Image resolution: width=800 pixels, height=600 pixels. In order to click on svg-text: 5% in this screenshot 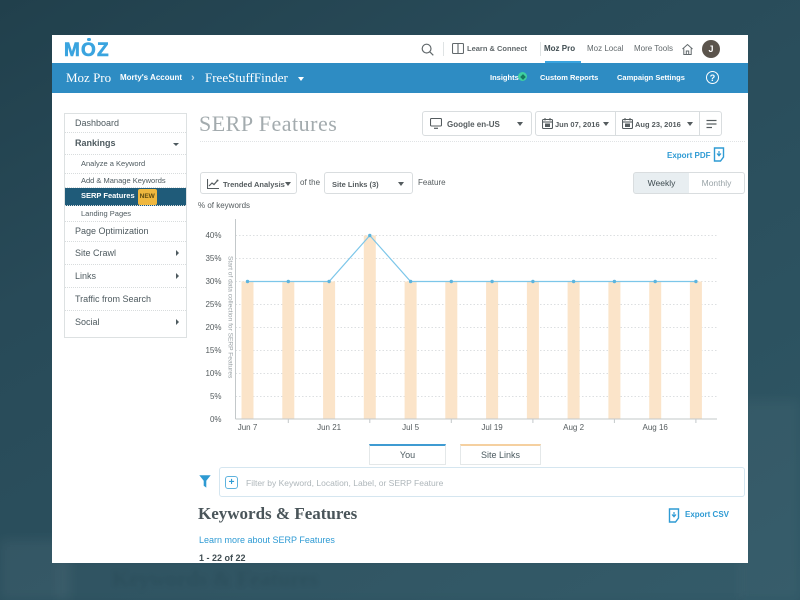, I will do `click(216, 396)`.